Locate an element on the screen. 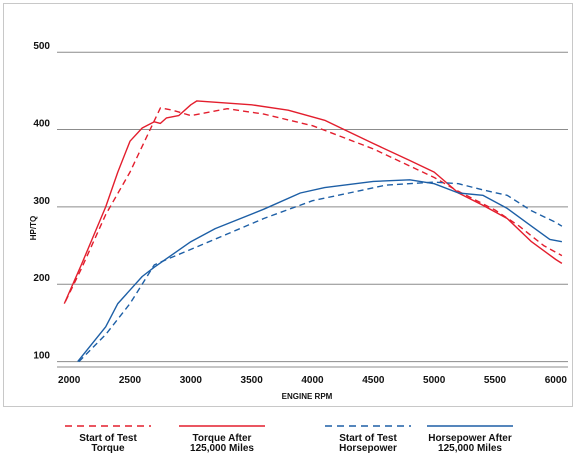 The width and height of the screenshot is (576, 460). y-tick-labels: 100 200 300 400 500 is located at coordinates (41, 201).